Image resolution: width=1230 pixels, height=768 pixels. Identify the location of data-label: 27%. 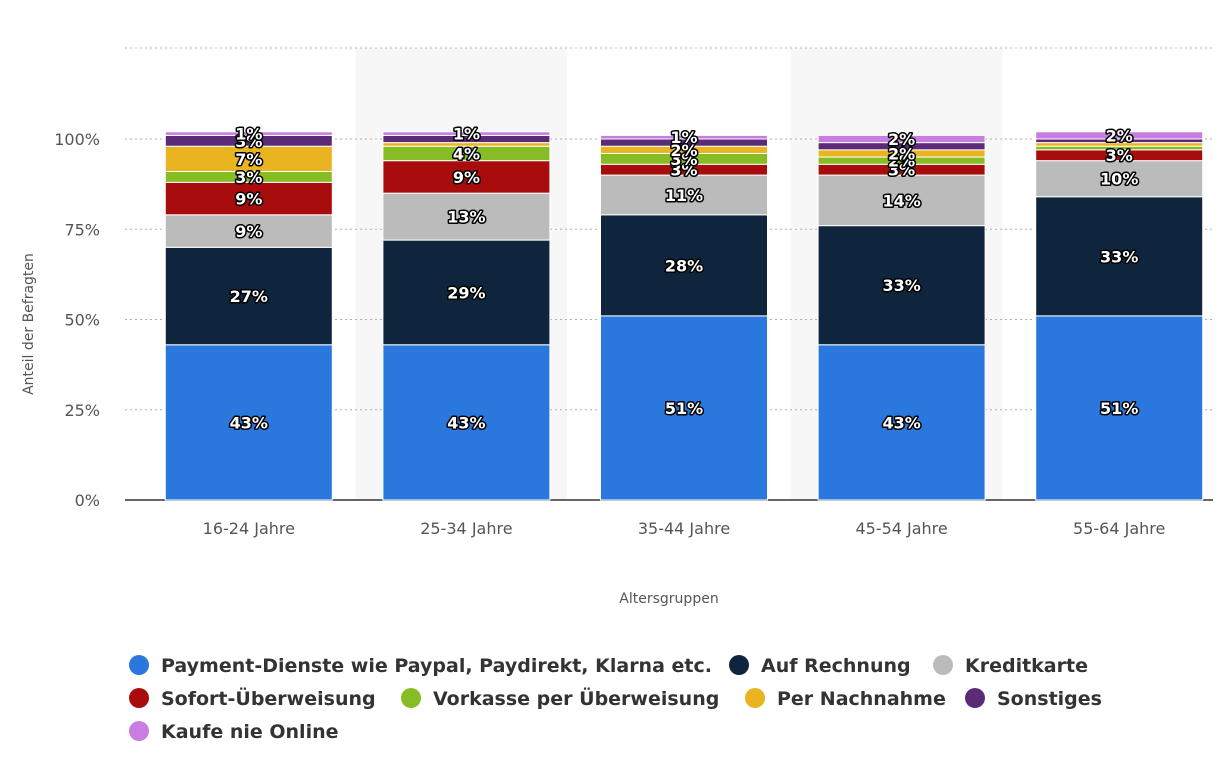
(249, 296).